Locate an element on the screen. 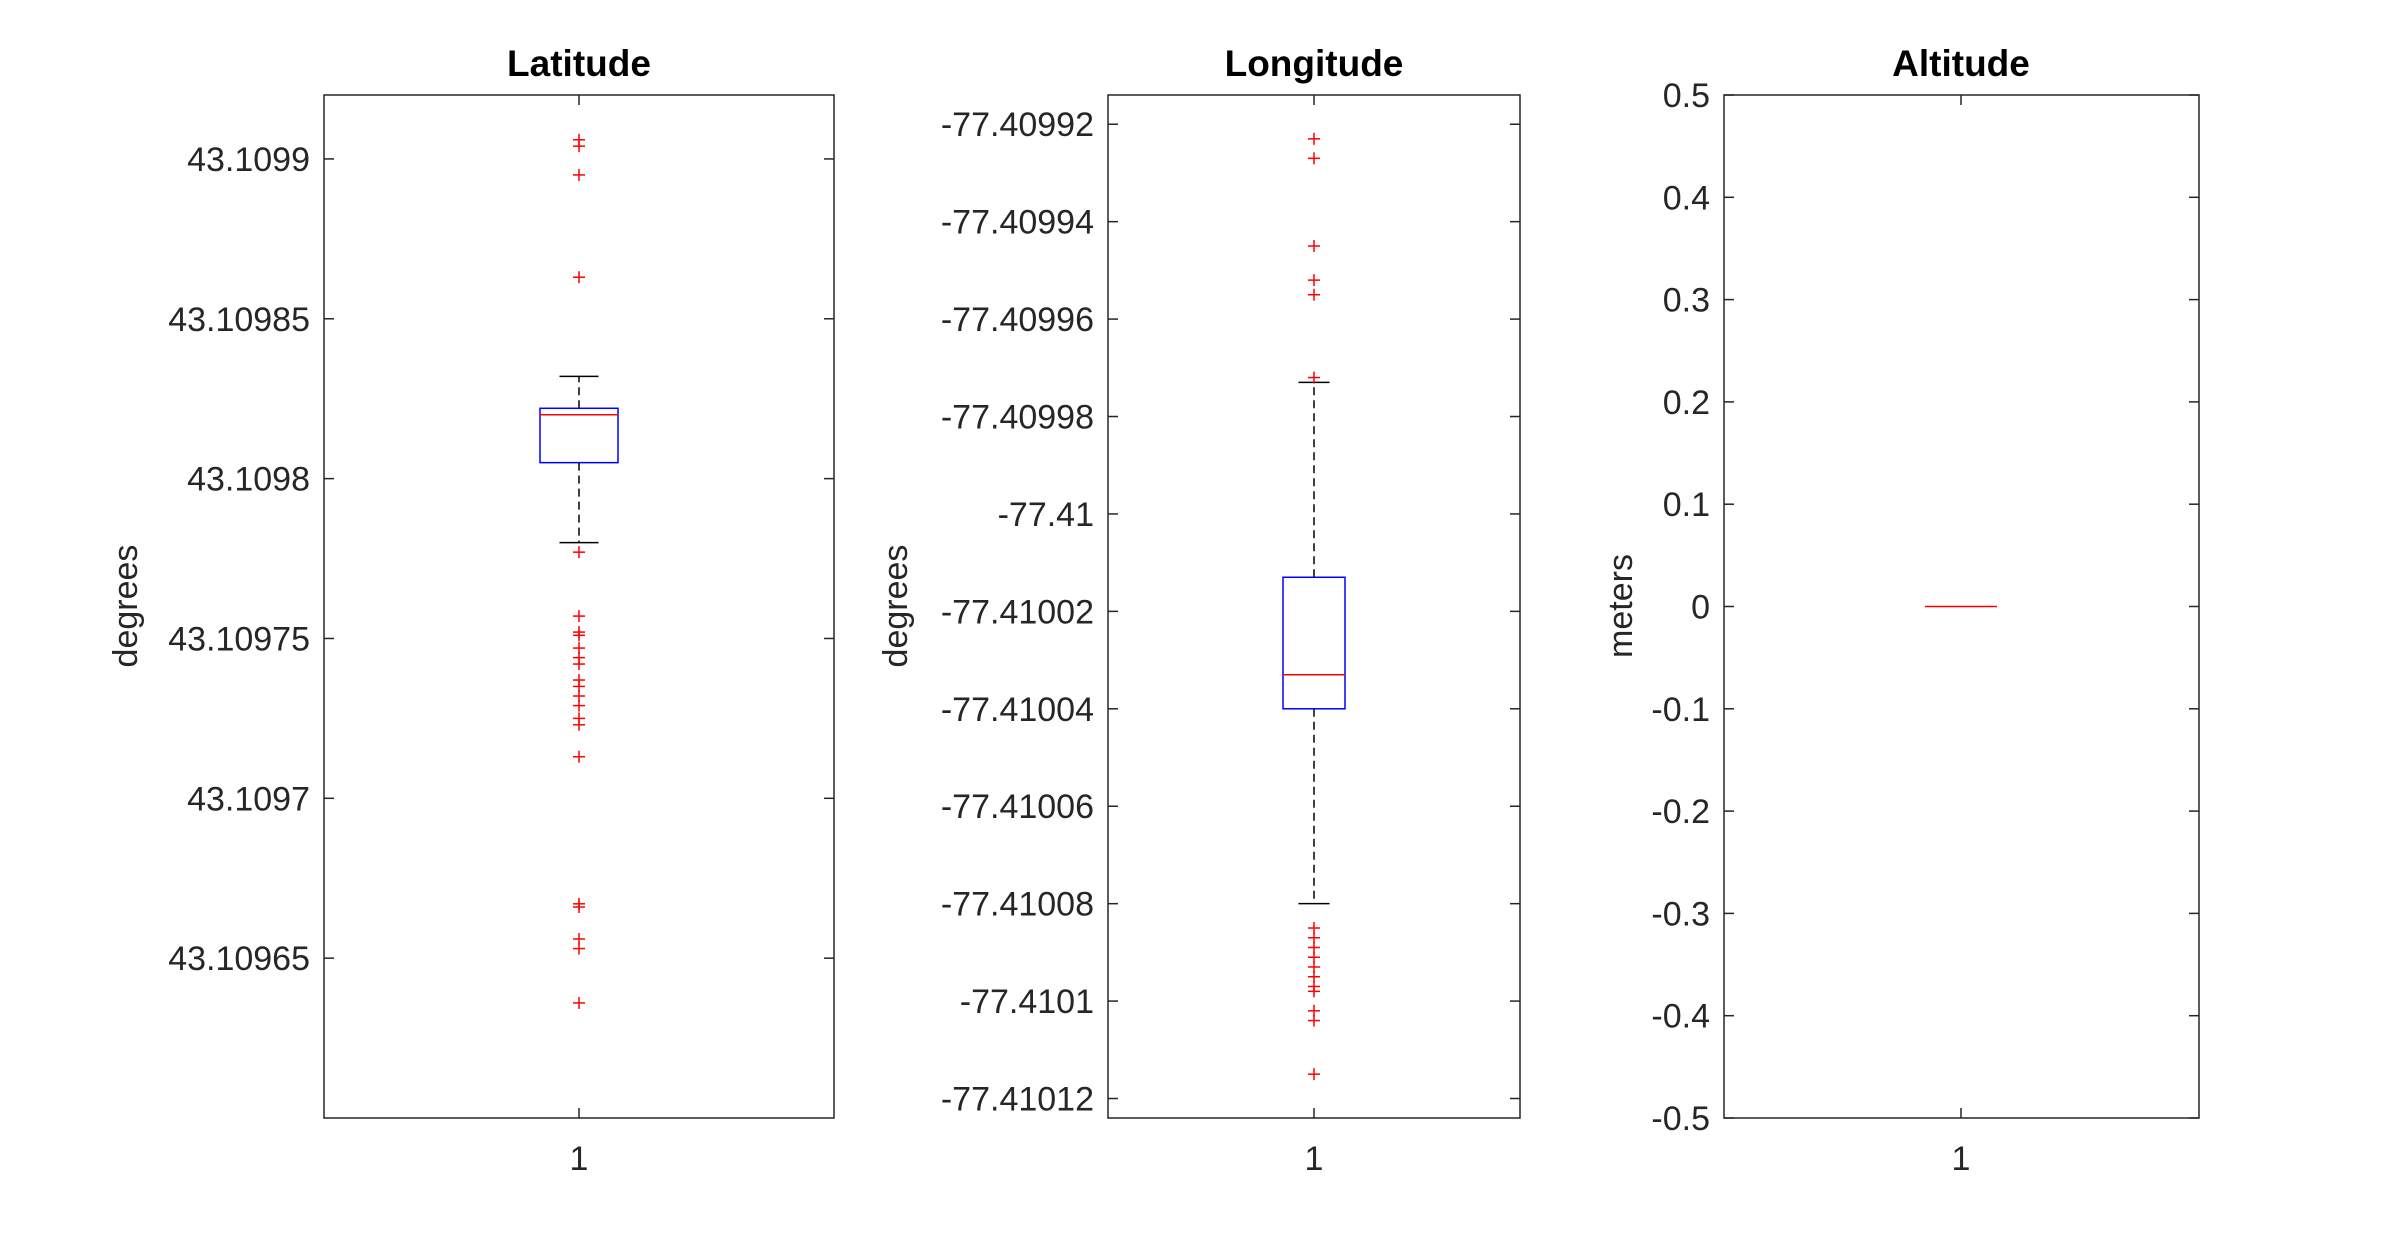  y-tick-label: -77.40998 is located at coordinates (1017, 418).